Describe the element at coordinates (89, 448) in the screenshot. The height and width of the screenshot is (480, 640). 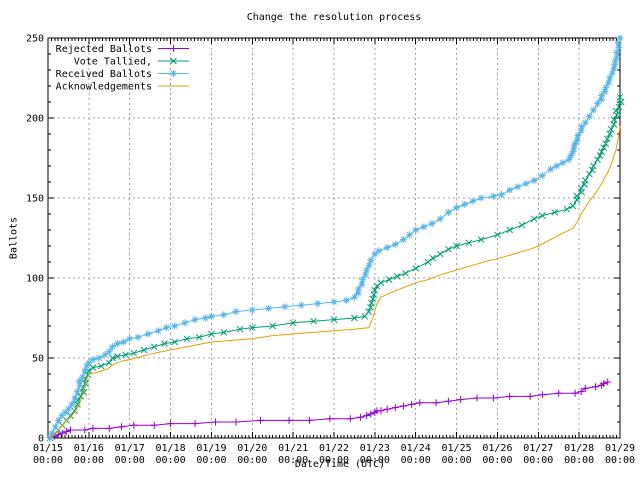
I see `x-tick-date: 01/16` at that location.